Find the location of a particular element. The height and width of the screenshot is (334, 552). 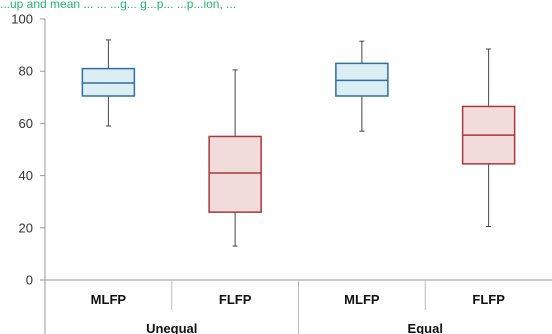

x-axis-labels: MLFP FLFP MLFP FLFP Unequal Equal is located at coordinates (298, 313).